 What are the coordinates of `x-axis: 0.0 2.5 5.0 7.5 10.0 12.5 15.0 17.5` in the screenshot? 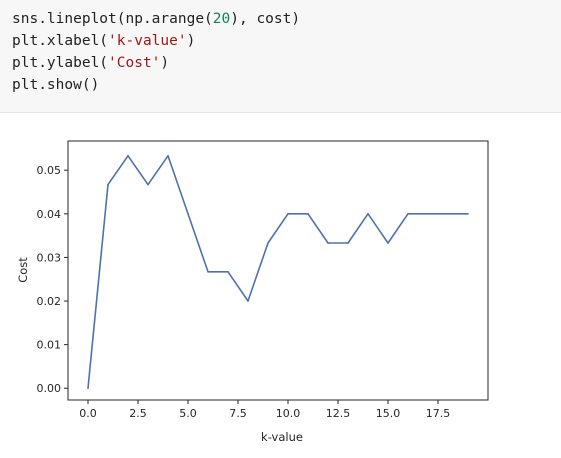 It's located at (264, 410).